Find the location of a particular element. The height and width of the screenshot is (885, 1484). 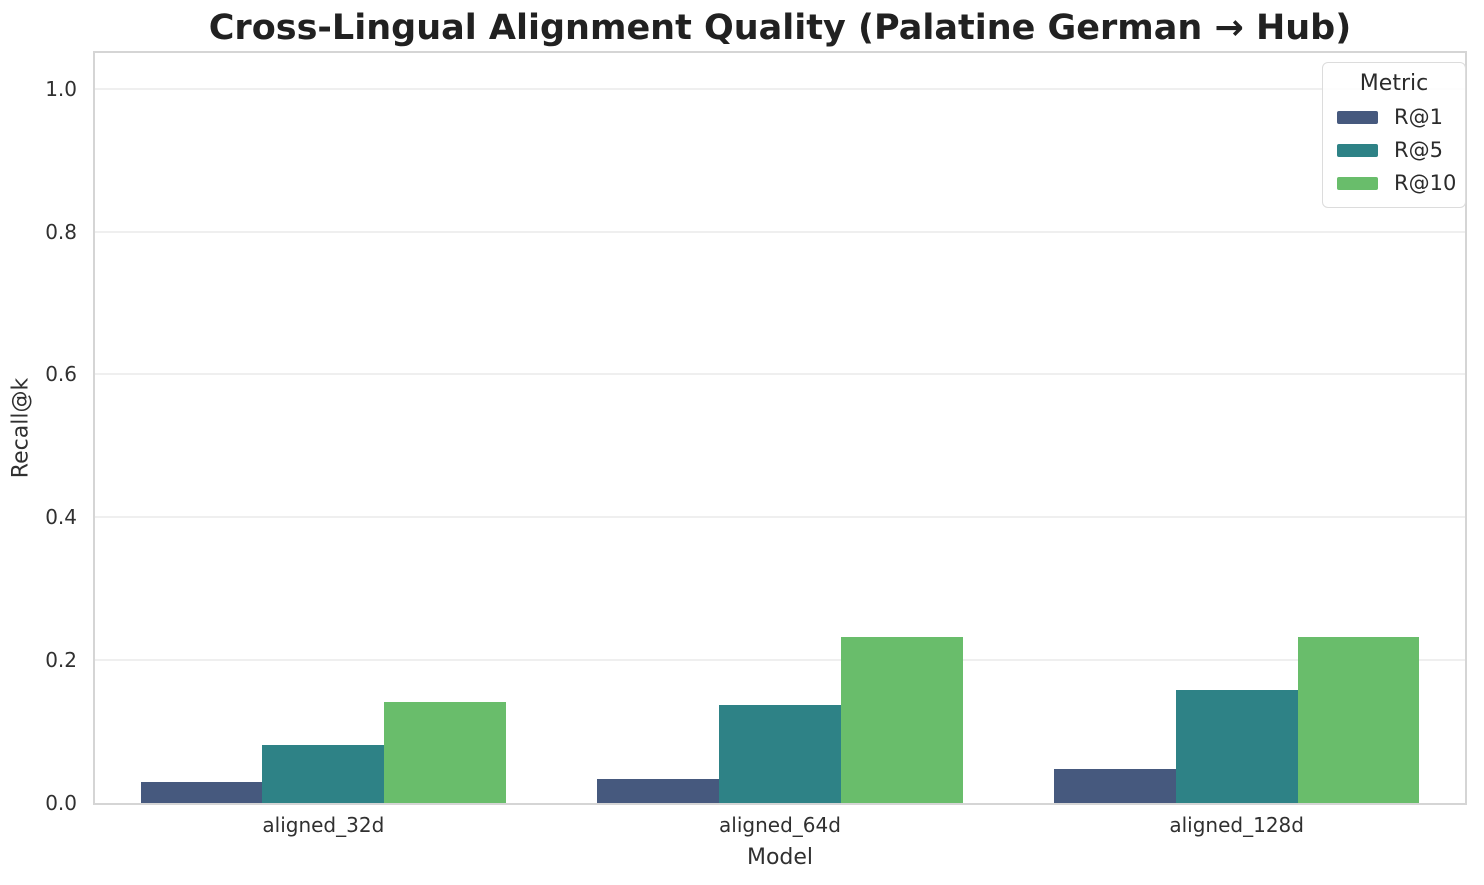

legend-title: Metric is located at coordinates (1394, 83).